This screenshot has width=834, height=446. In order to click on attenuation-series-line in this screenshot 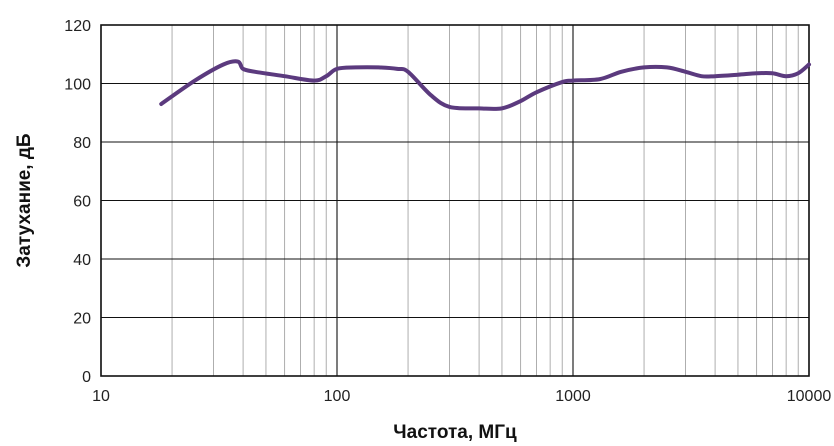, I will do `click(485, 85)`.